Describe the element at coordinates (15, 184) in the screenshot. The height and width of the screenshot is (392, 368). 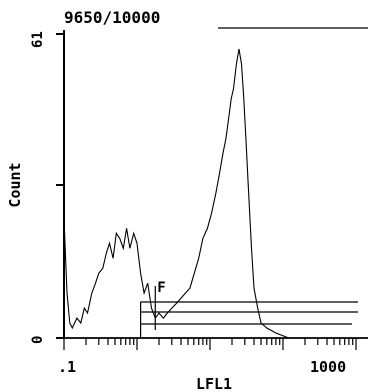
I see `y-axis-title: Count` at that location.